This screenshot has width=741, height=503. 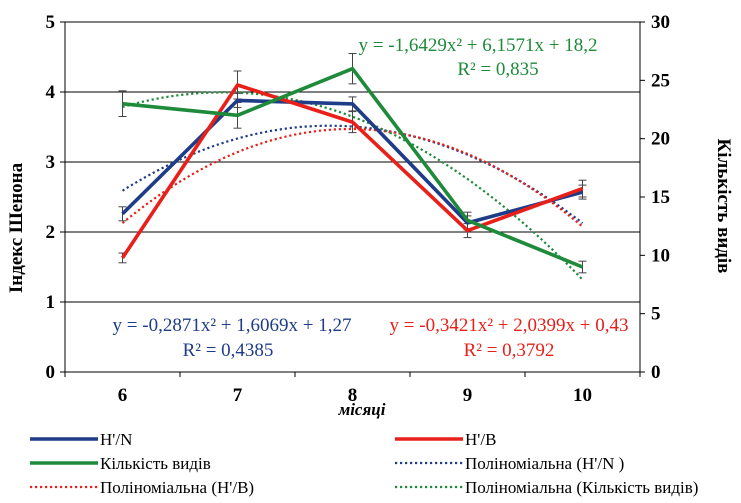 I want to click on y2-axis-title: Кількість видів, so click(x=723, y=206).